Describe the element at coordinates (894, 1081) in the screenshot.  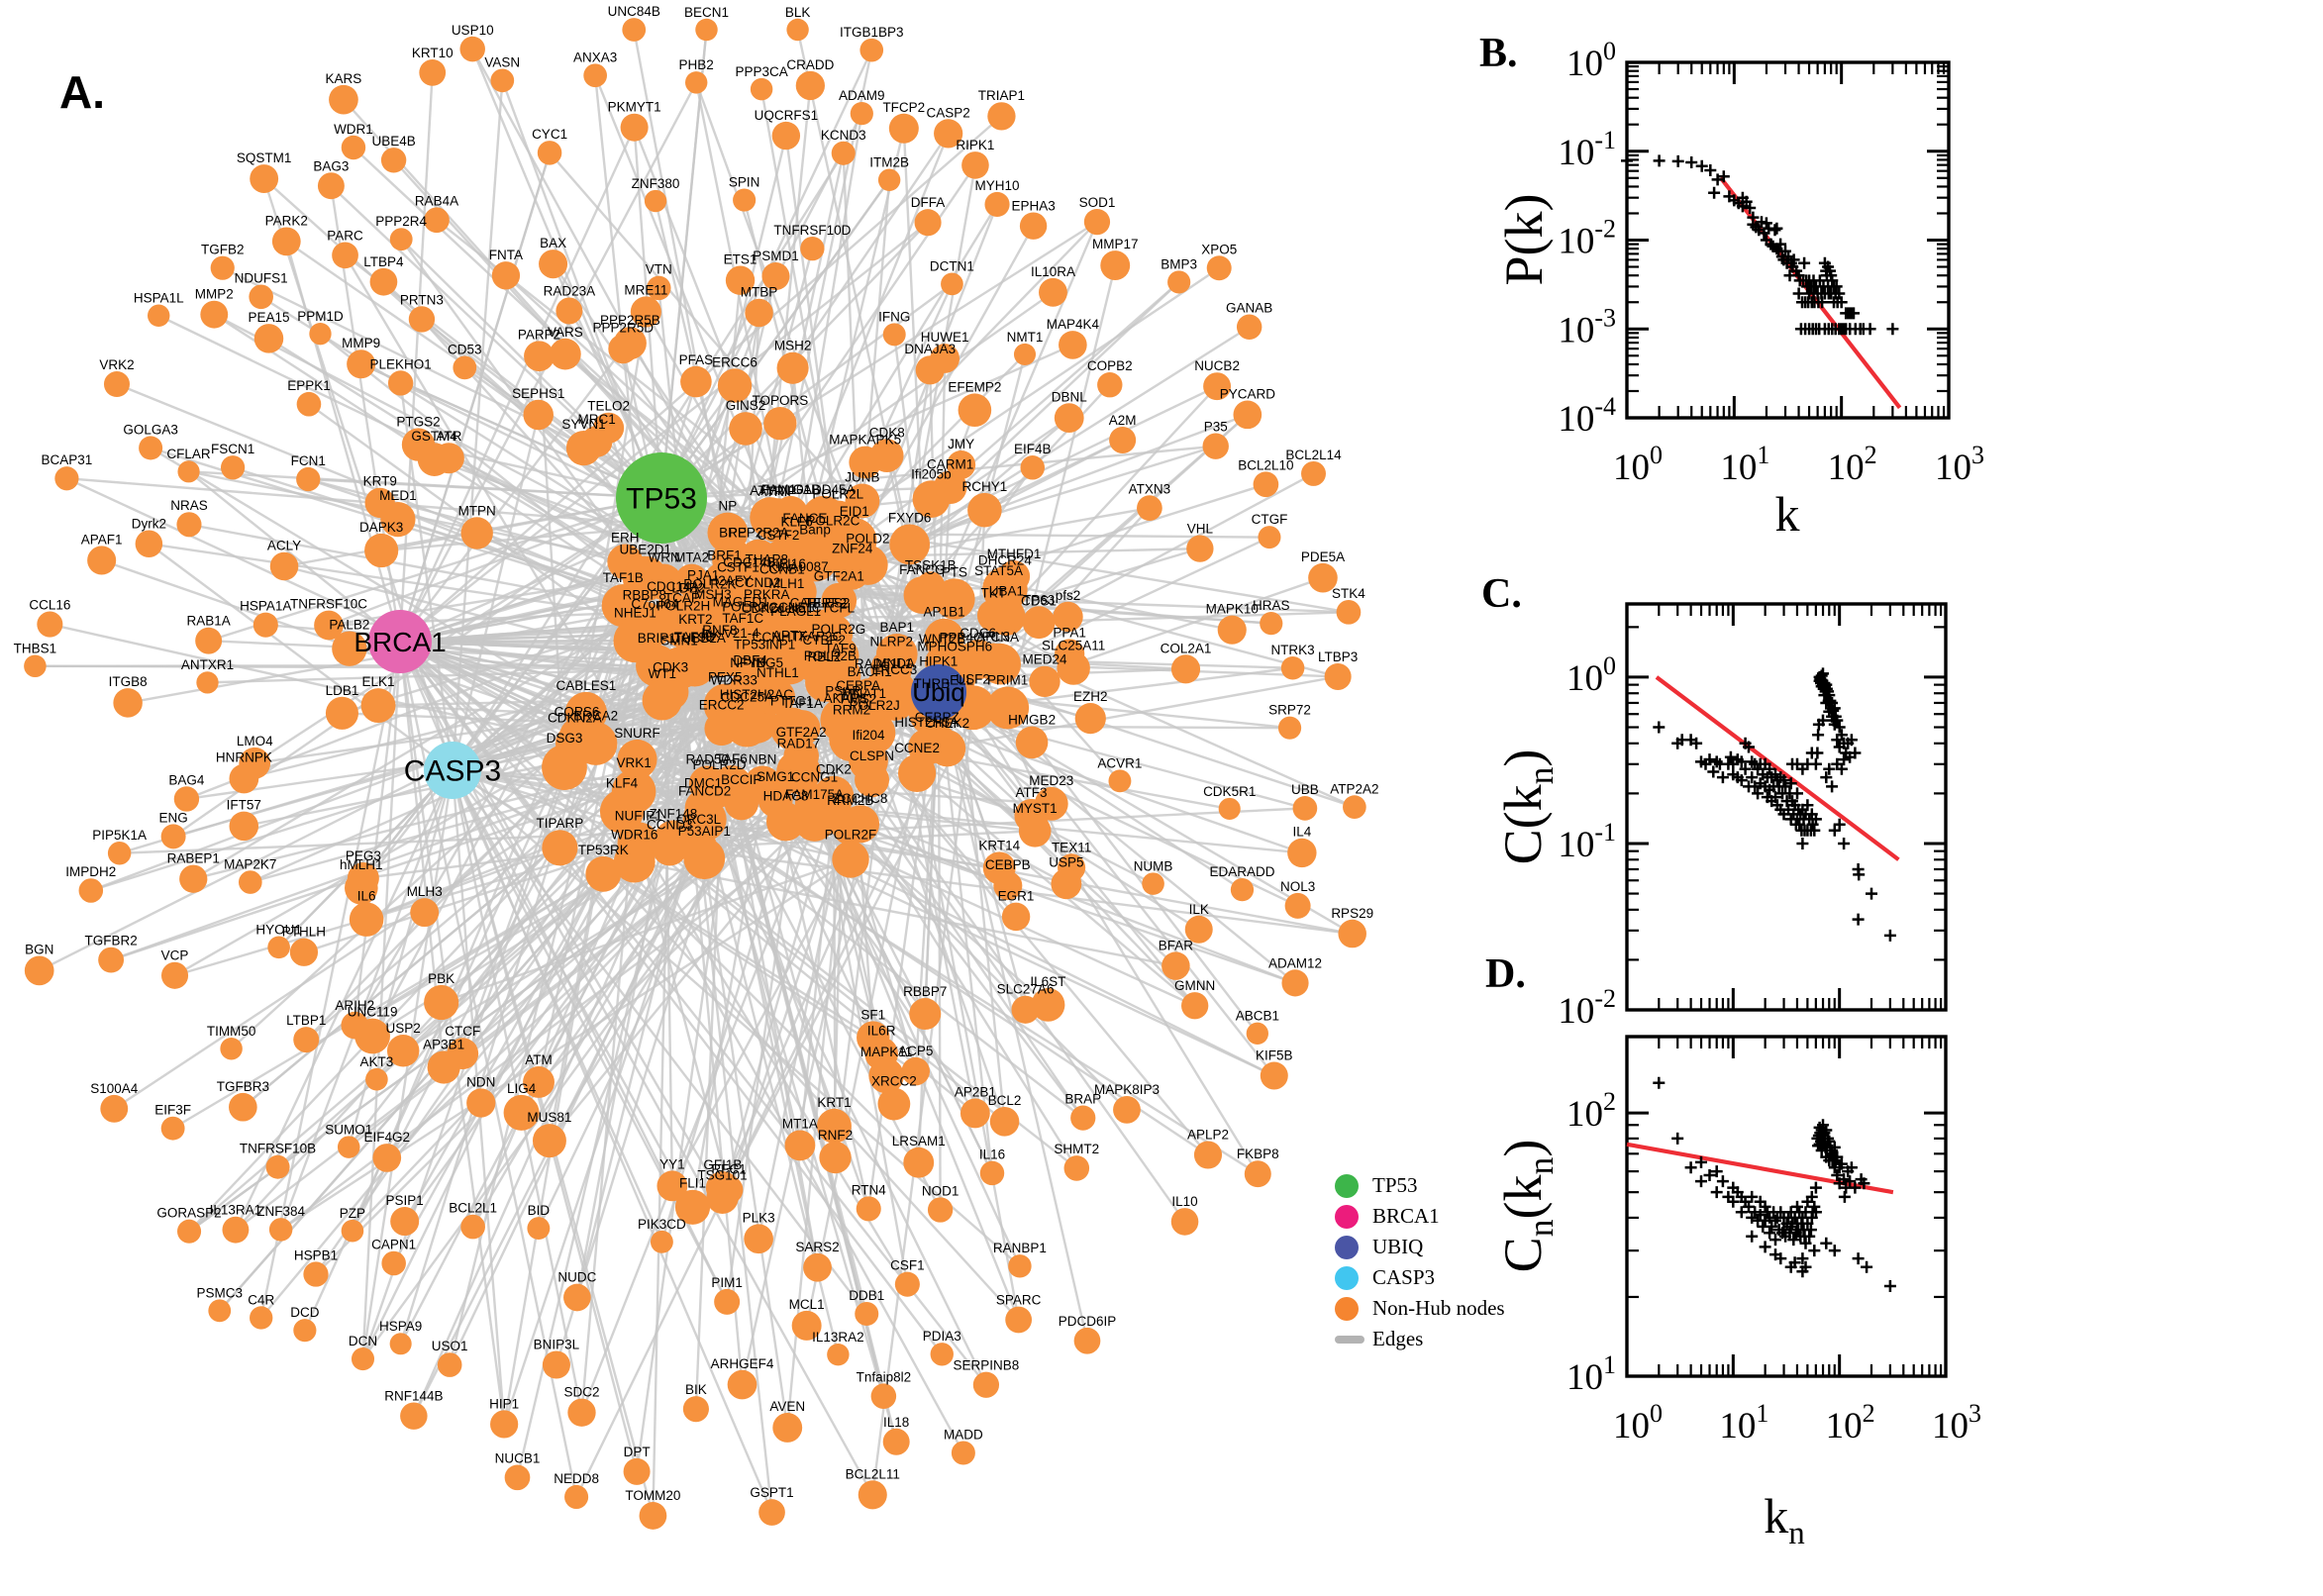
I see `node-label: XRCC2` at that location.